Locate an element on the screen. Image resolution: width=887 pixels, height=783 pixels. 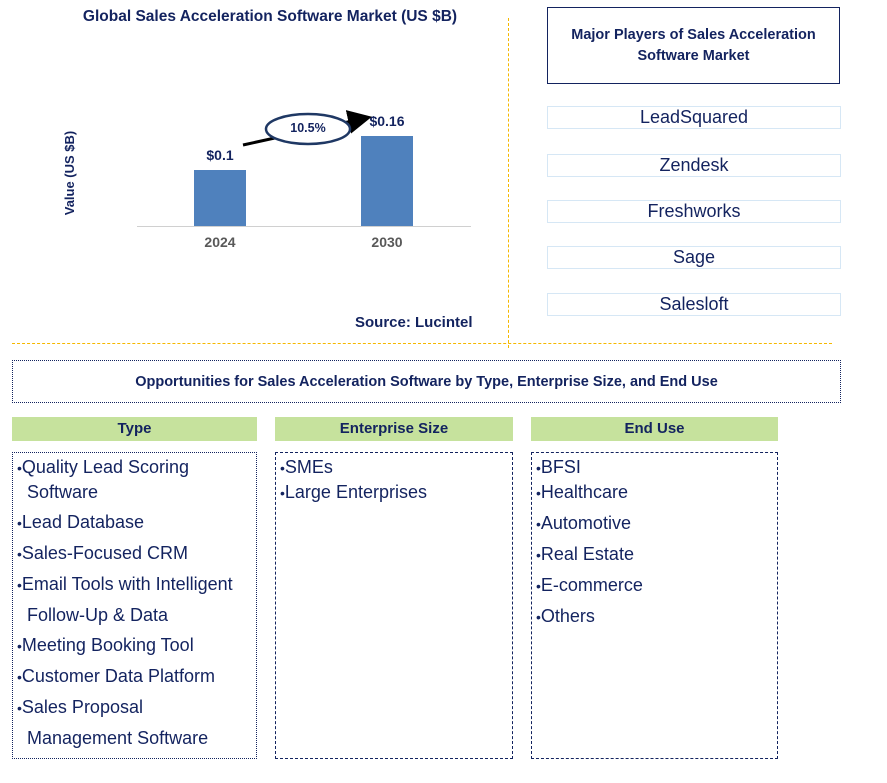
list-item: BFSI is located at coordinates (654, 467).